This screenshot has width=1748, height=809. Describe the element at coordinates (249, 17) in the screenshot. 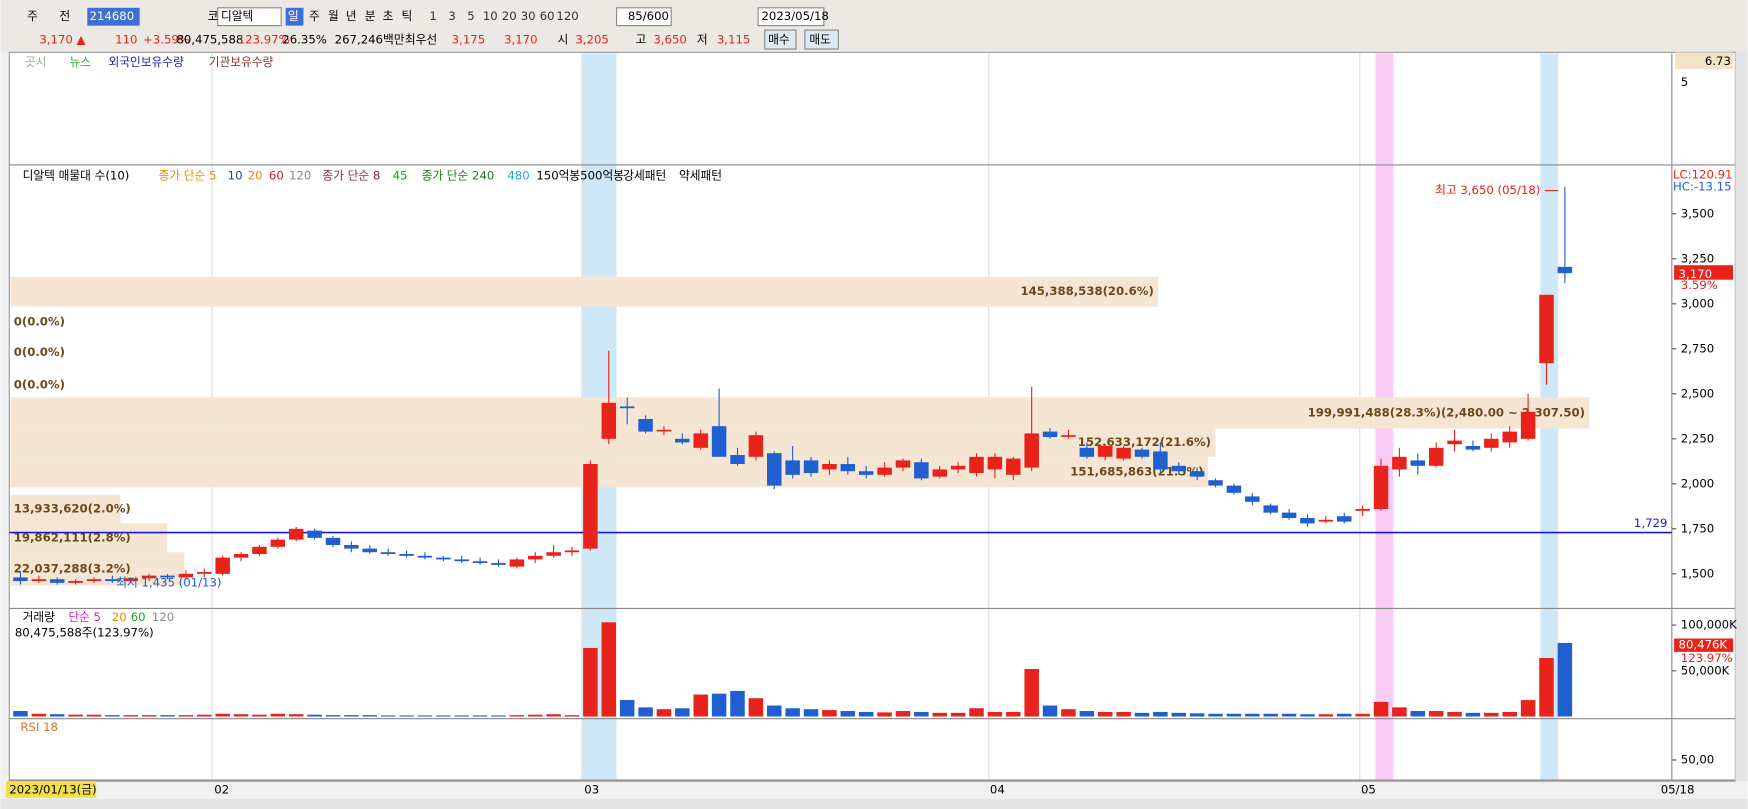

I see `name-input` at that location.